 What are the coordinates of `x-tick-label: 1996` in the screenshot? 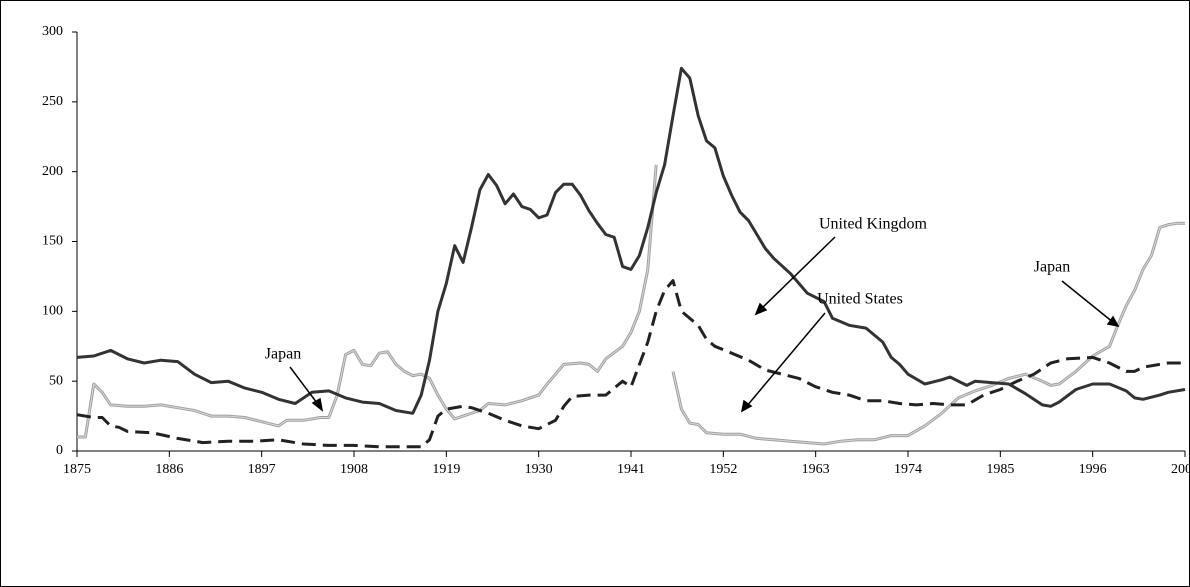 It's located at (1093, 469).